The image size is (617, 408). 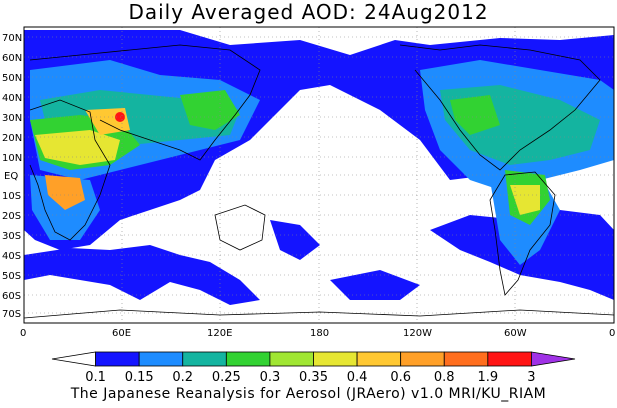 I want to click on lat-label: 60S, so click(x=11, y=296).